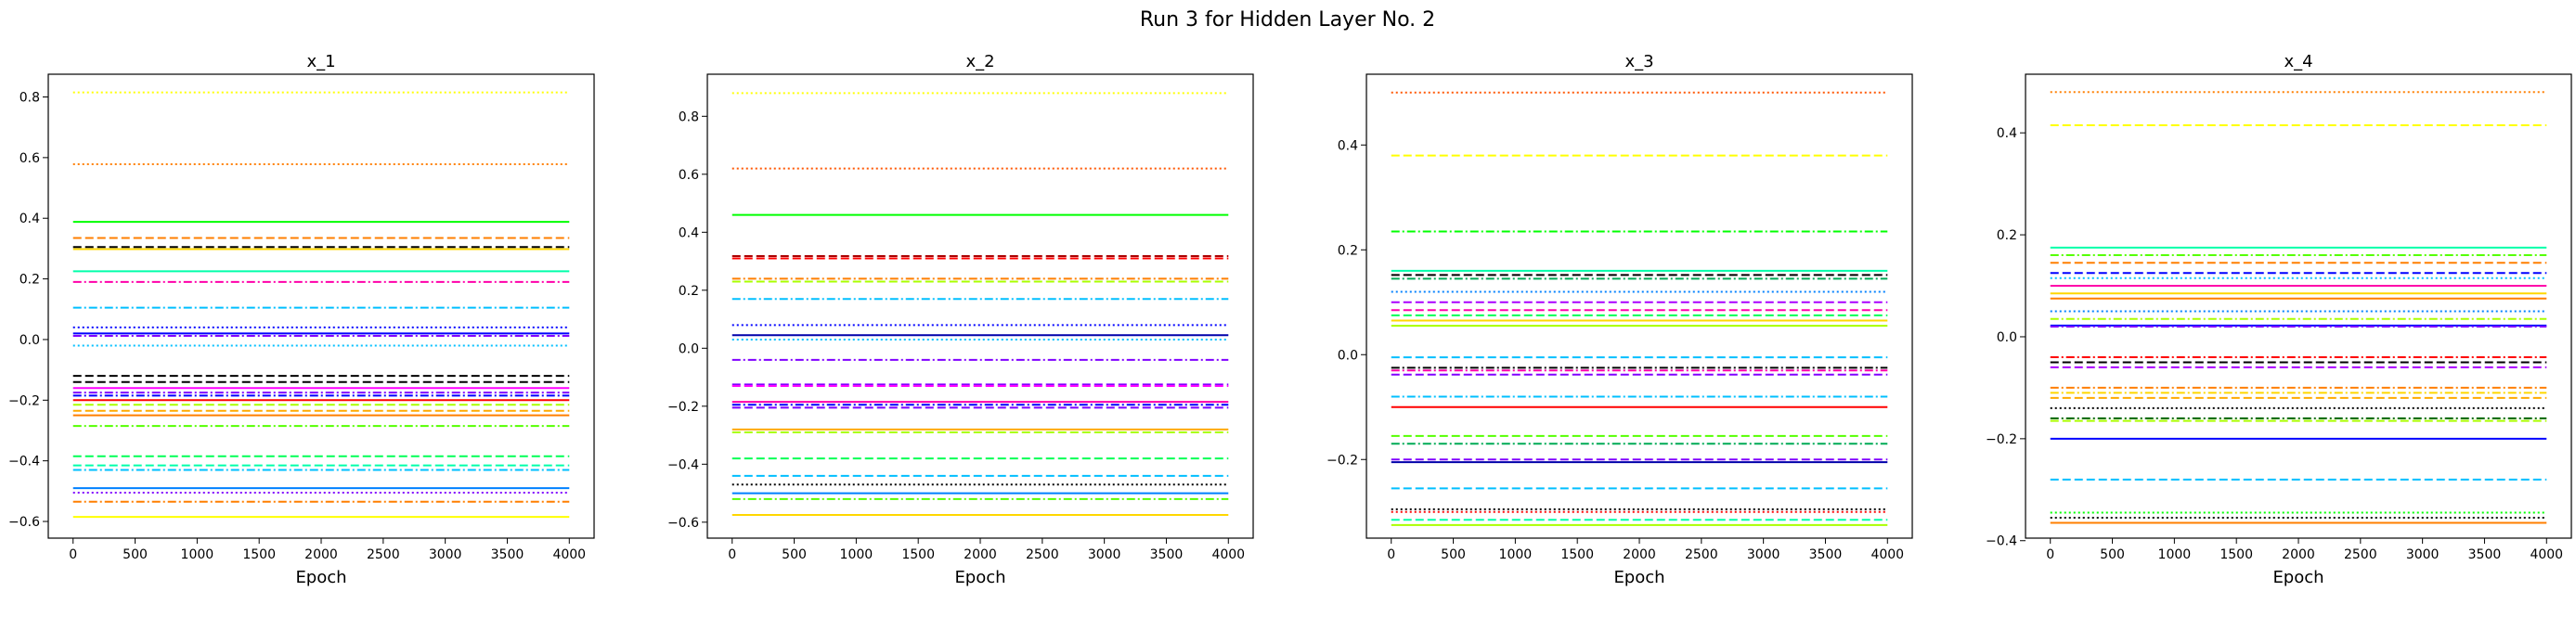 The image size is (2576, 617). What do you see at coordinates (320, 62) in the screenshot?
I see `panel-title: x_1` at bounding box center [320, 62].